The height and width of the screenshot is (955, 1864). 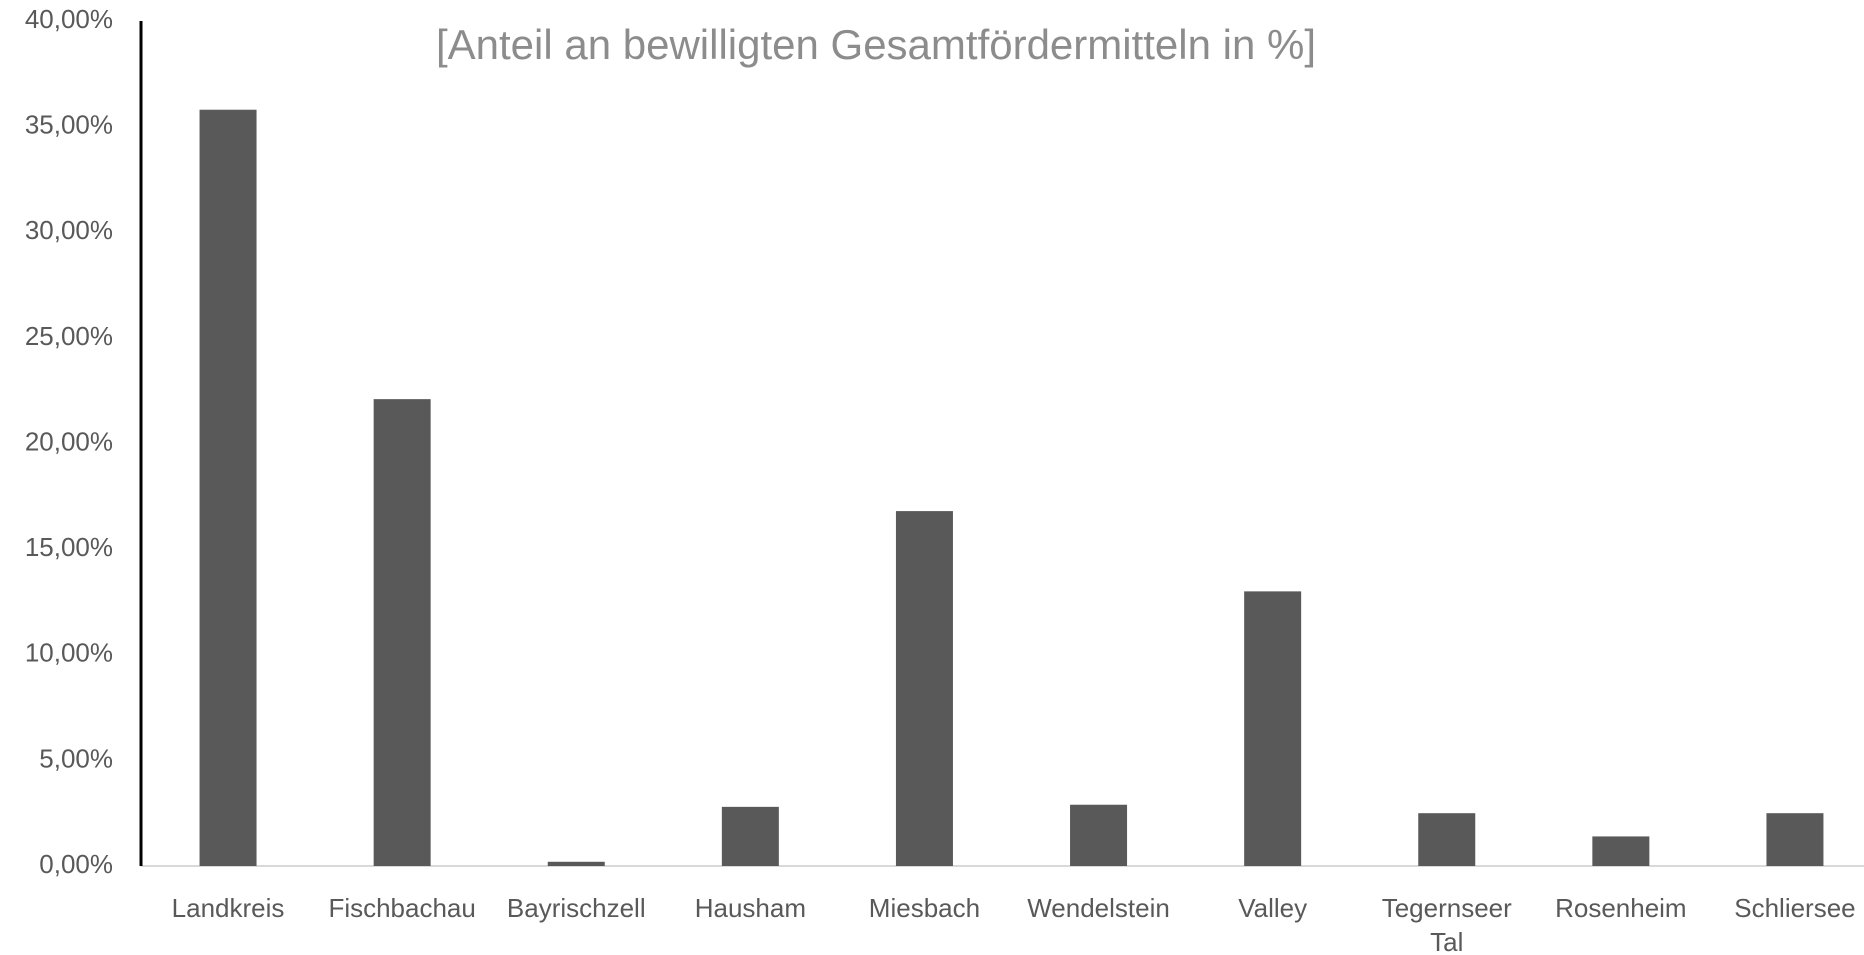 I want to click on x-tick-label: Fischbachau, so click(x=401, y=908).